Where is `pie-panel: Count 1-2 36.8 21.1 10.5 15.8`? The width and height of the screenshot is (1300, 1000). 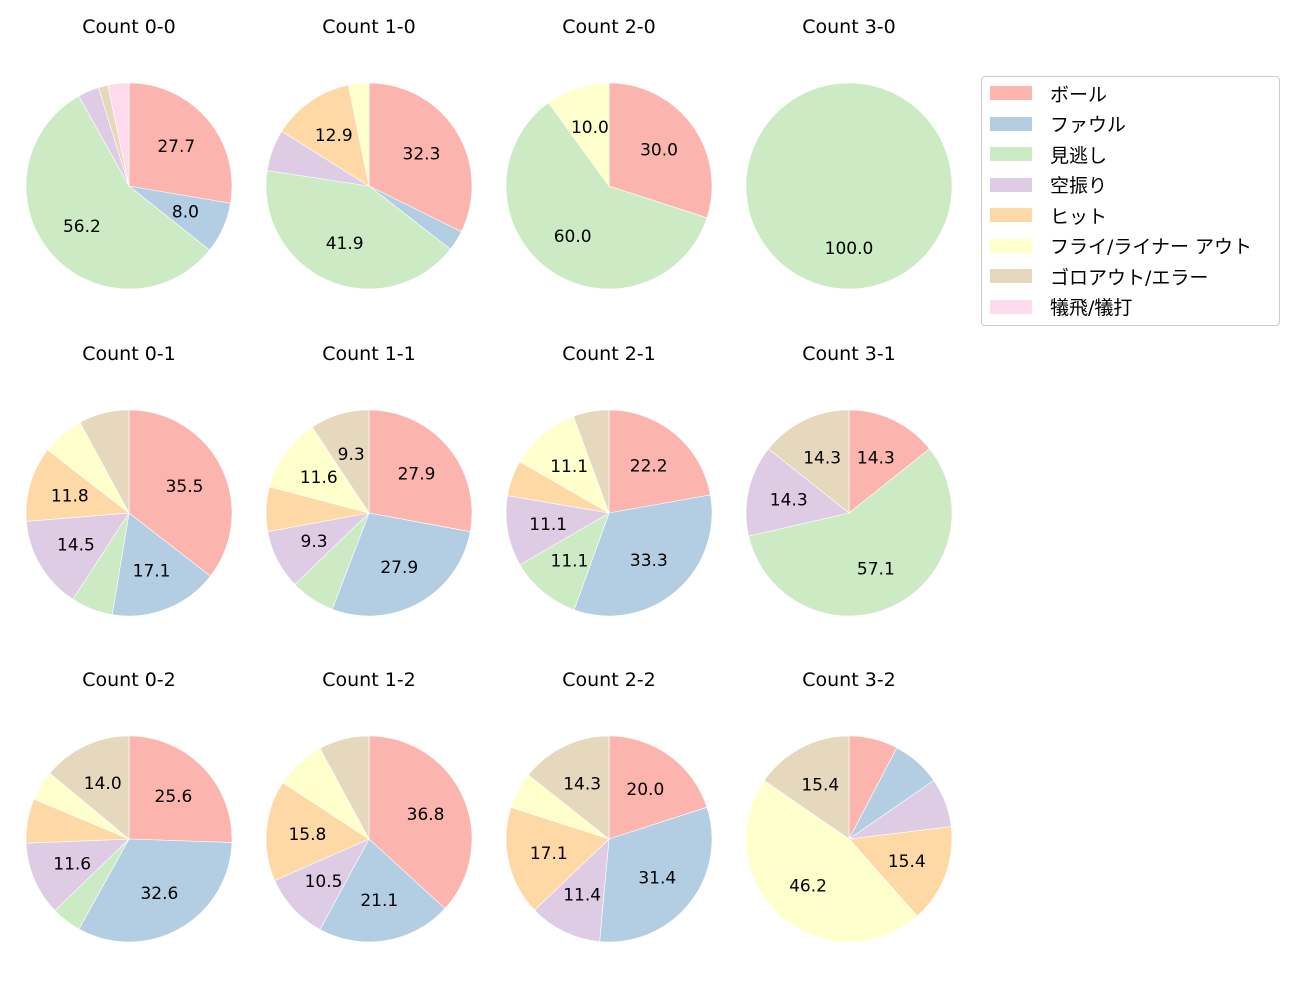
pie-panel: Count 1-2 36.8 21.1 10.5 15.8 is located at coordinates (369, 803).